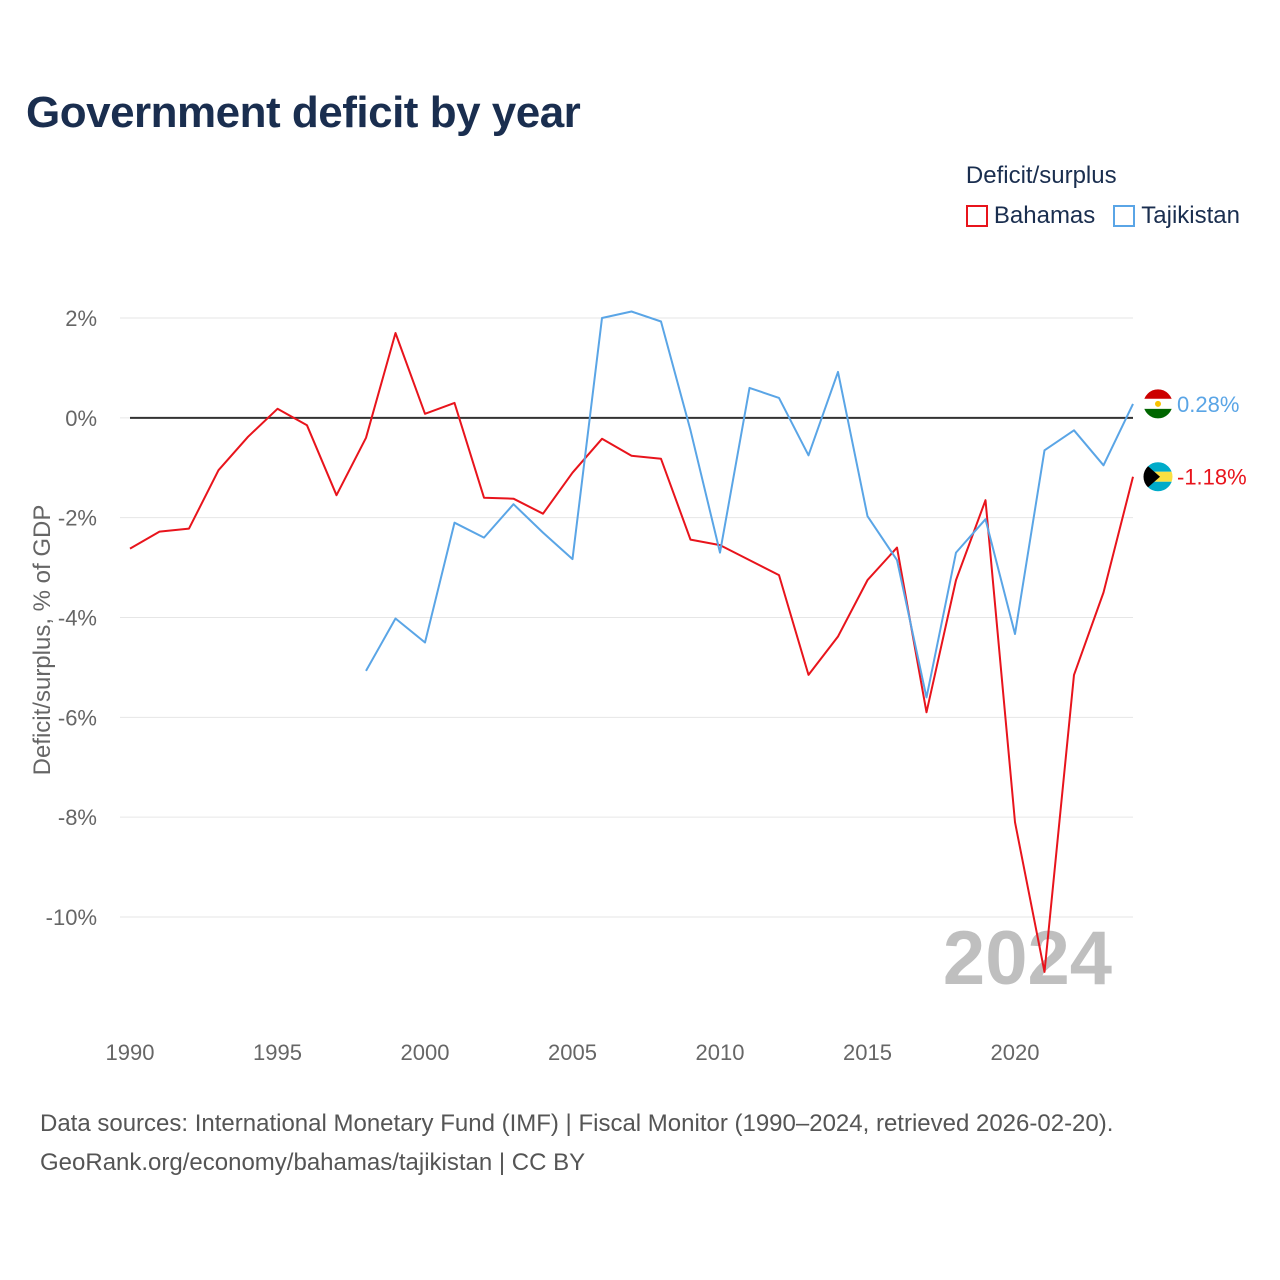  I want to click on legend-item-tajikistan: Tajikistan, so click(1176, 216).